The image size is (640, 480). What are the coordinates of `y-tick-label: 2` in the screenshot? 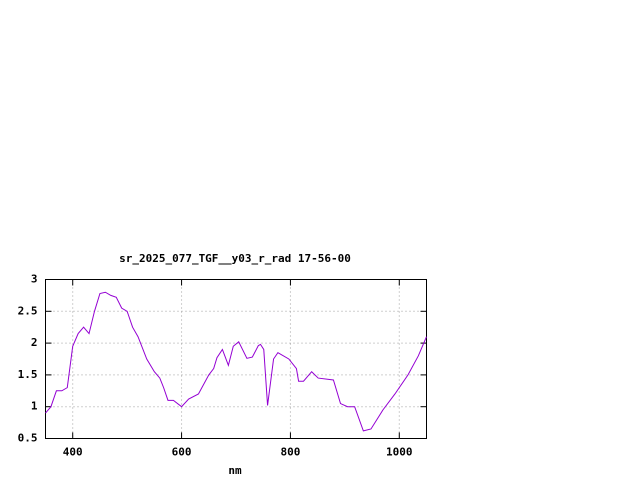 It's located at (34, 342).